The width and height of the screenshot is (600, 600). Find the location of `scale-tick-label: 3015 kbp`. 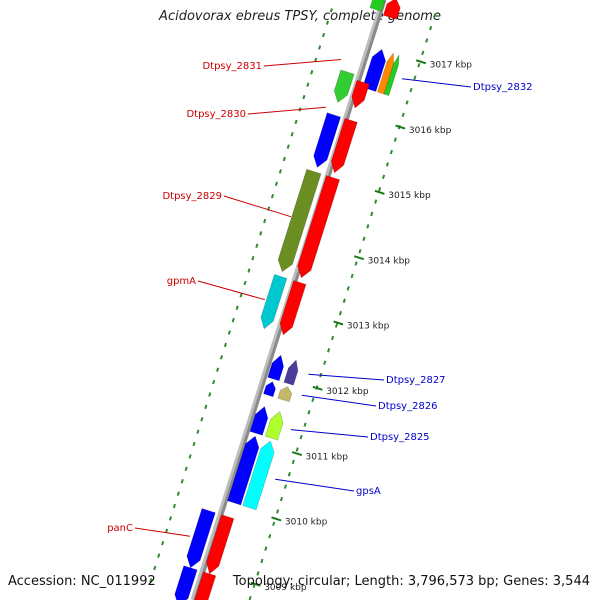

scale-tick-label: 3015 kbp is located at coordinates (409, 196).